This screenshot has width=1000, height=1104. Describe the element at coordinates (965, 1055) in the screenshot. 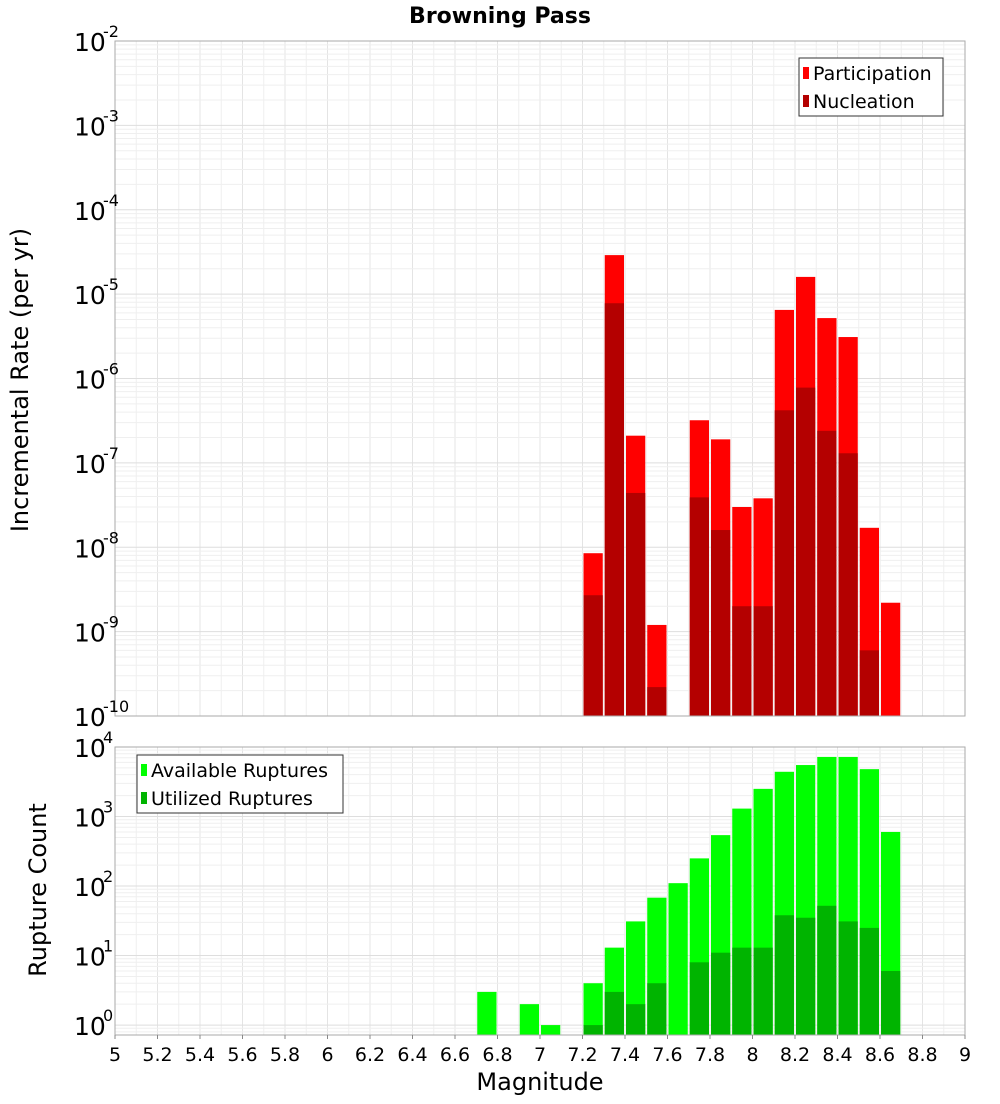

I see `bottom-x-tick-label: 9` at that location.